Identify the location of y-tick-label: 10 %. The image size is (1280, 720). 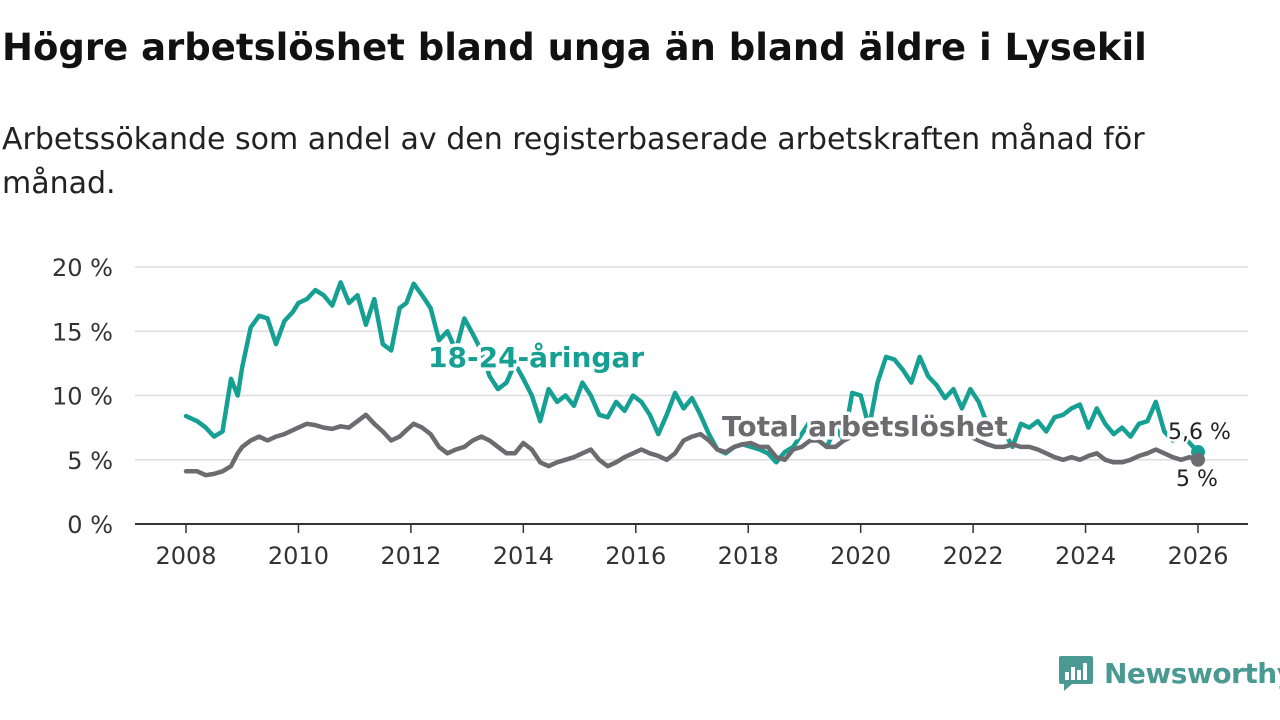
(82, 397).